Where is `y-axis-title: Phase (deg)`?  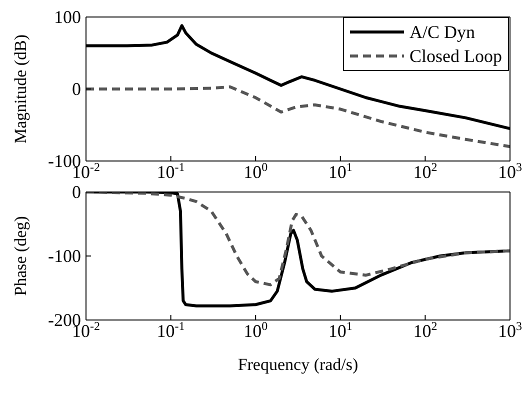 y-axis-title: Phase (deg) is located at coordinates (20, 256).